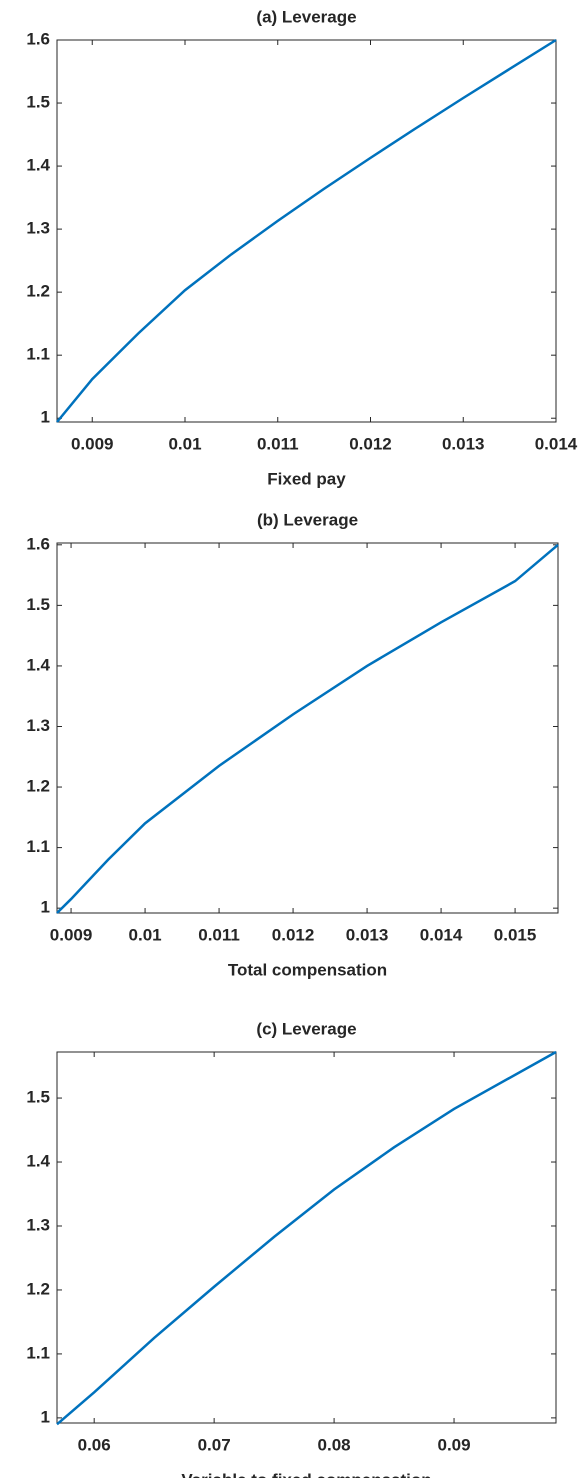 The image size is (582, 1478). I want to click on x-tick-label: 0.07, so click(214, 1444).